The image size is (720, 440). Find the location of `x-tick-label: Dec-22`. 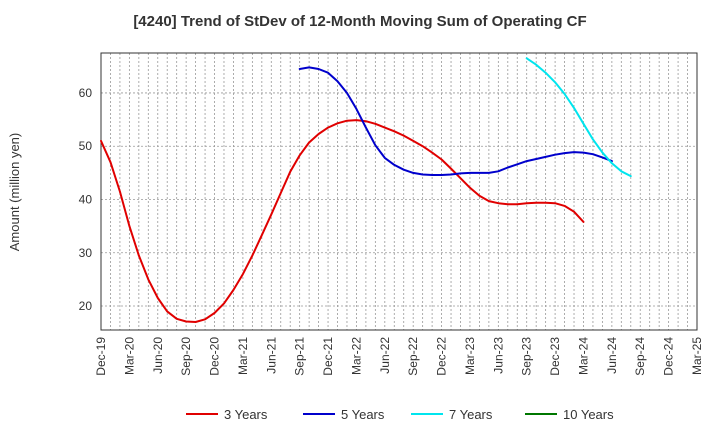

x-tick-label: Dec-22 is located at coordinates (442, 356).